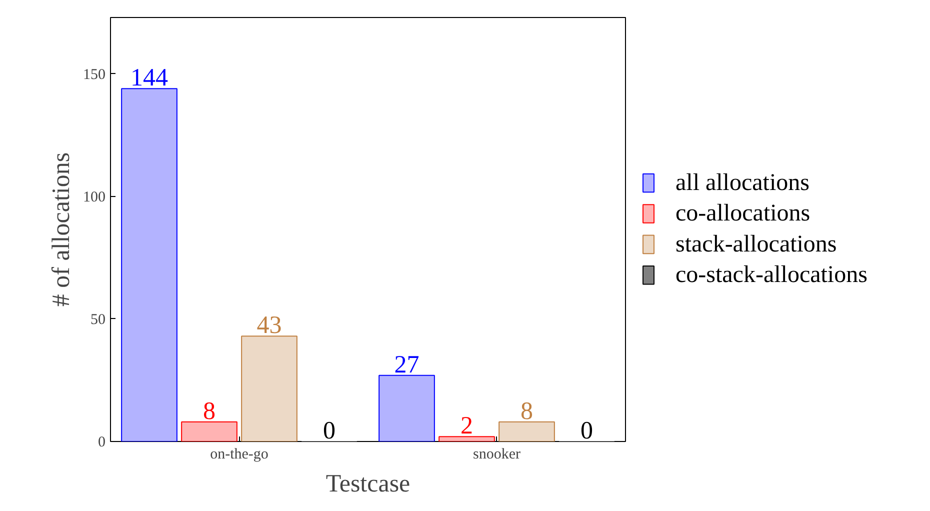 The height and width of the screenshot is (511, 930). Describe the element at coordinates (269, 326) in the screenshot. I see `data-label: 43` at that location.